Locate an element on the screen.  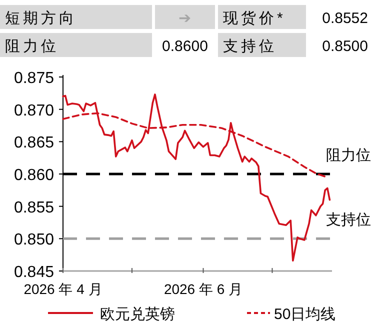
ref-line-label: 支持位 is located at coordinates (348, 220).